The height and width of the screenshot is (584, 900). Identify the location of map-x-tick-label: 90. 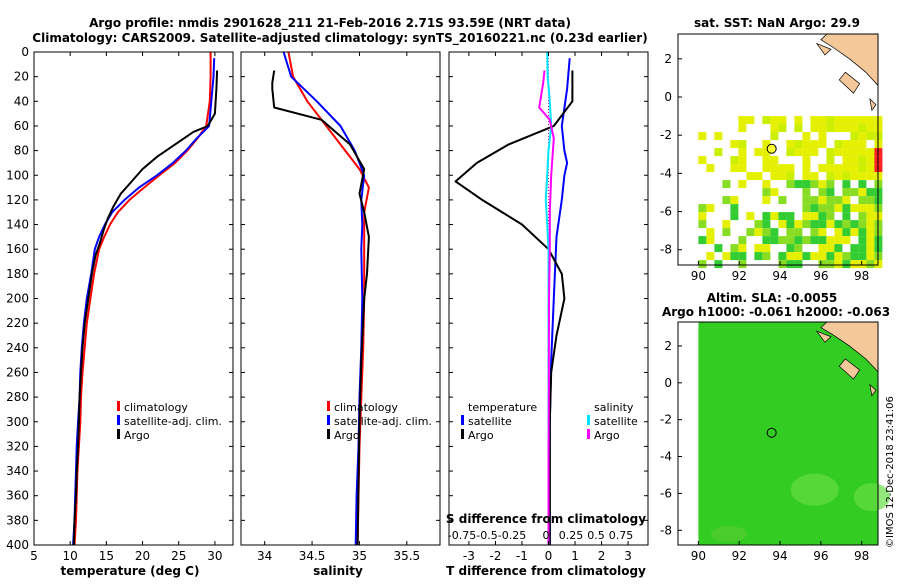
(698, 276).